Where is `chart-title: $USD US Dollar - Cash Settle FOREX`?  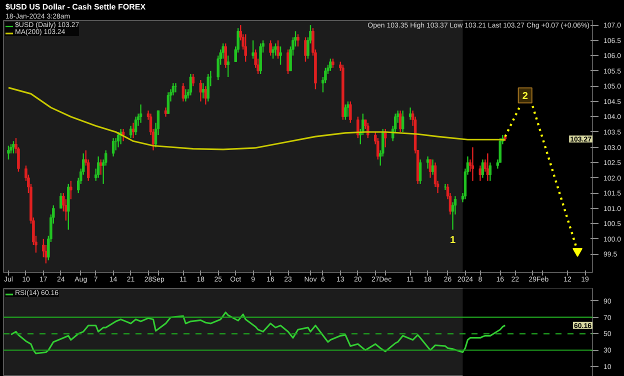 chart-title: $USD US Dollar - Cash Settle FOREX is located at coordinates (76, 7).